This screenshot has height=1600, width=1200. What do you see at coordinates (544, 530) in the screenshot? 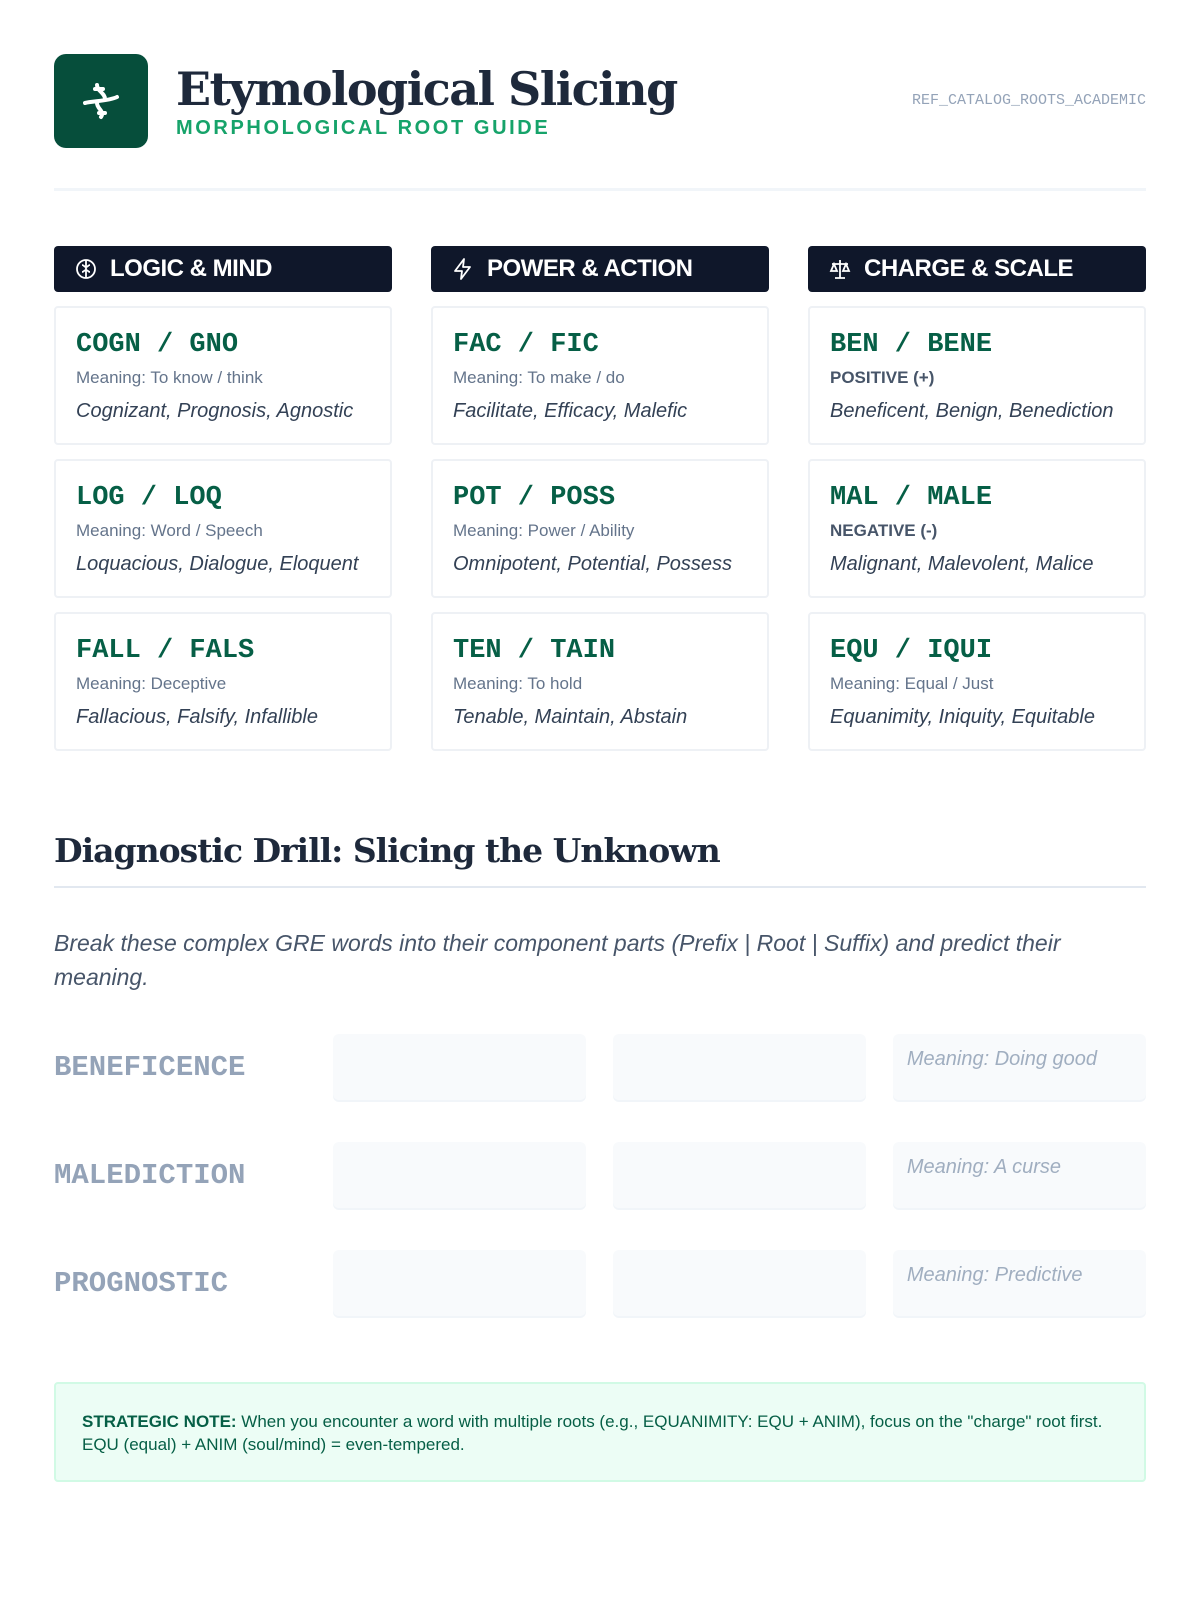
I see `meaning: Meaning: Power / Ability` at bounding box center [544, 530].